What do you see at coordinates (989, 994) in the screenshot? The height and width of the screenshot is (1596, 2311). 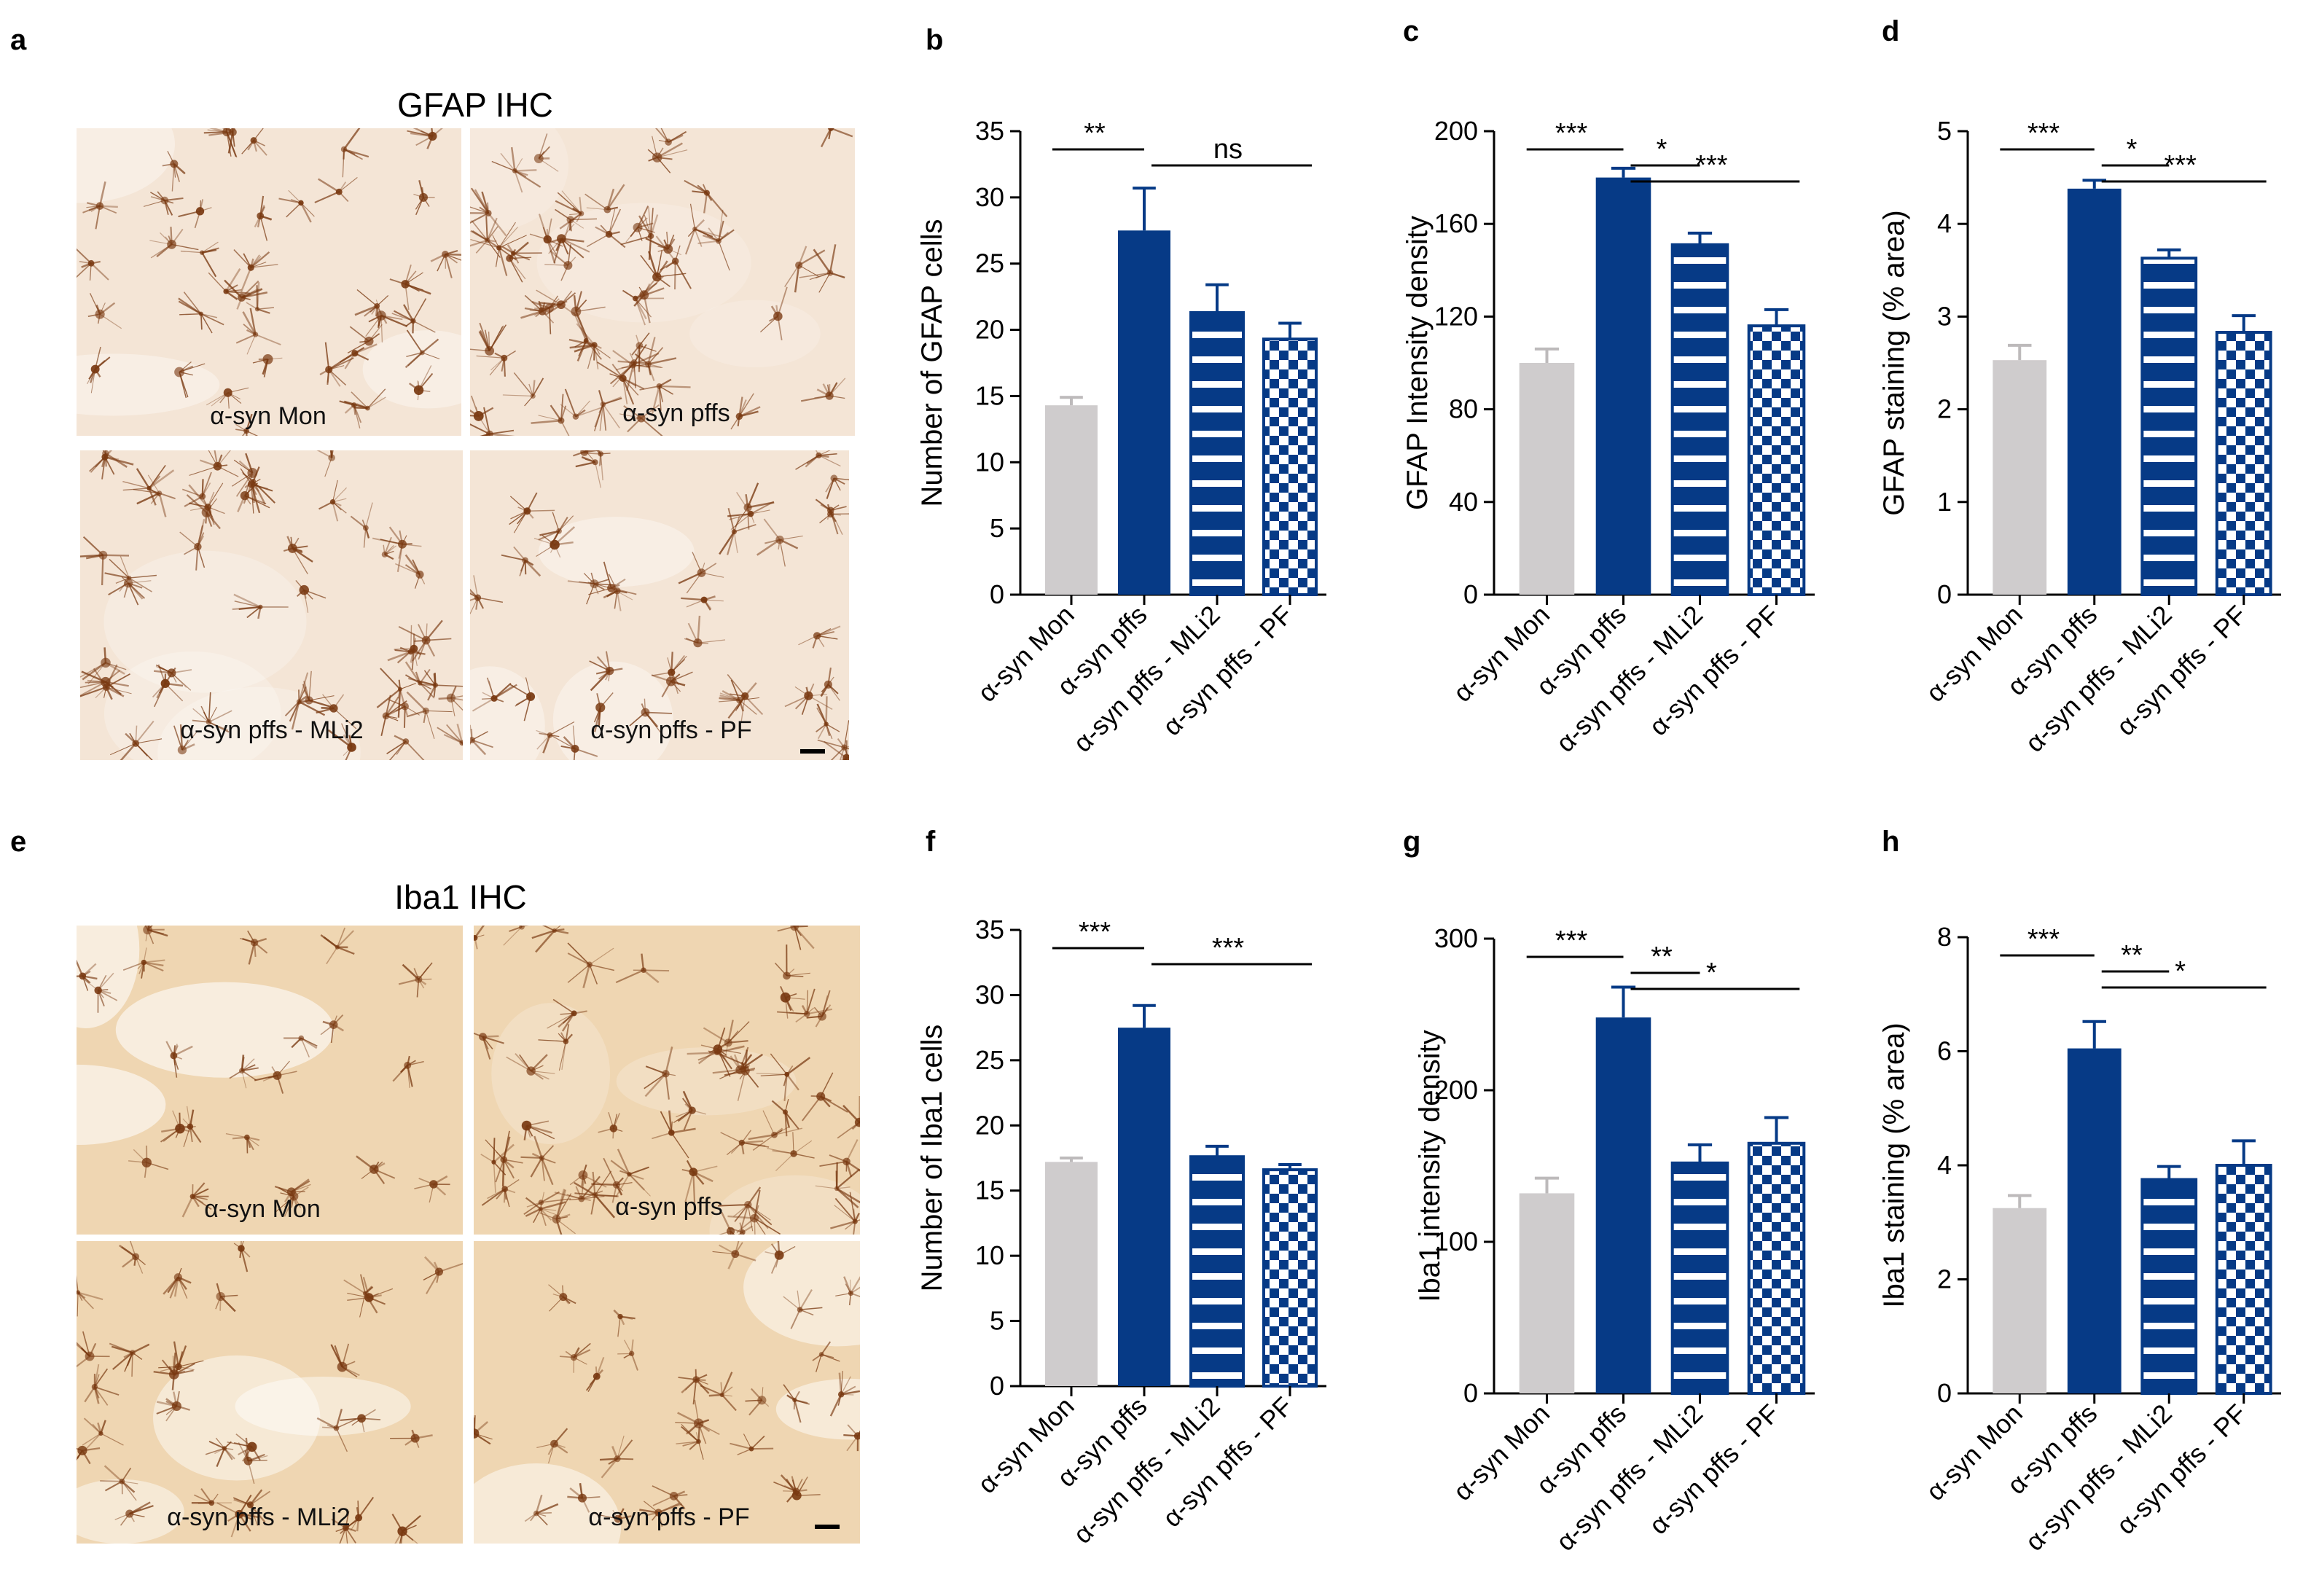 I see `y-tick-label: 30` at bounding box center [989, 994].